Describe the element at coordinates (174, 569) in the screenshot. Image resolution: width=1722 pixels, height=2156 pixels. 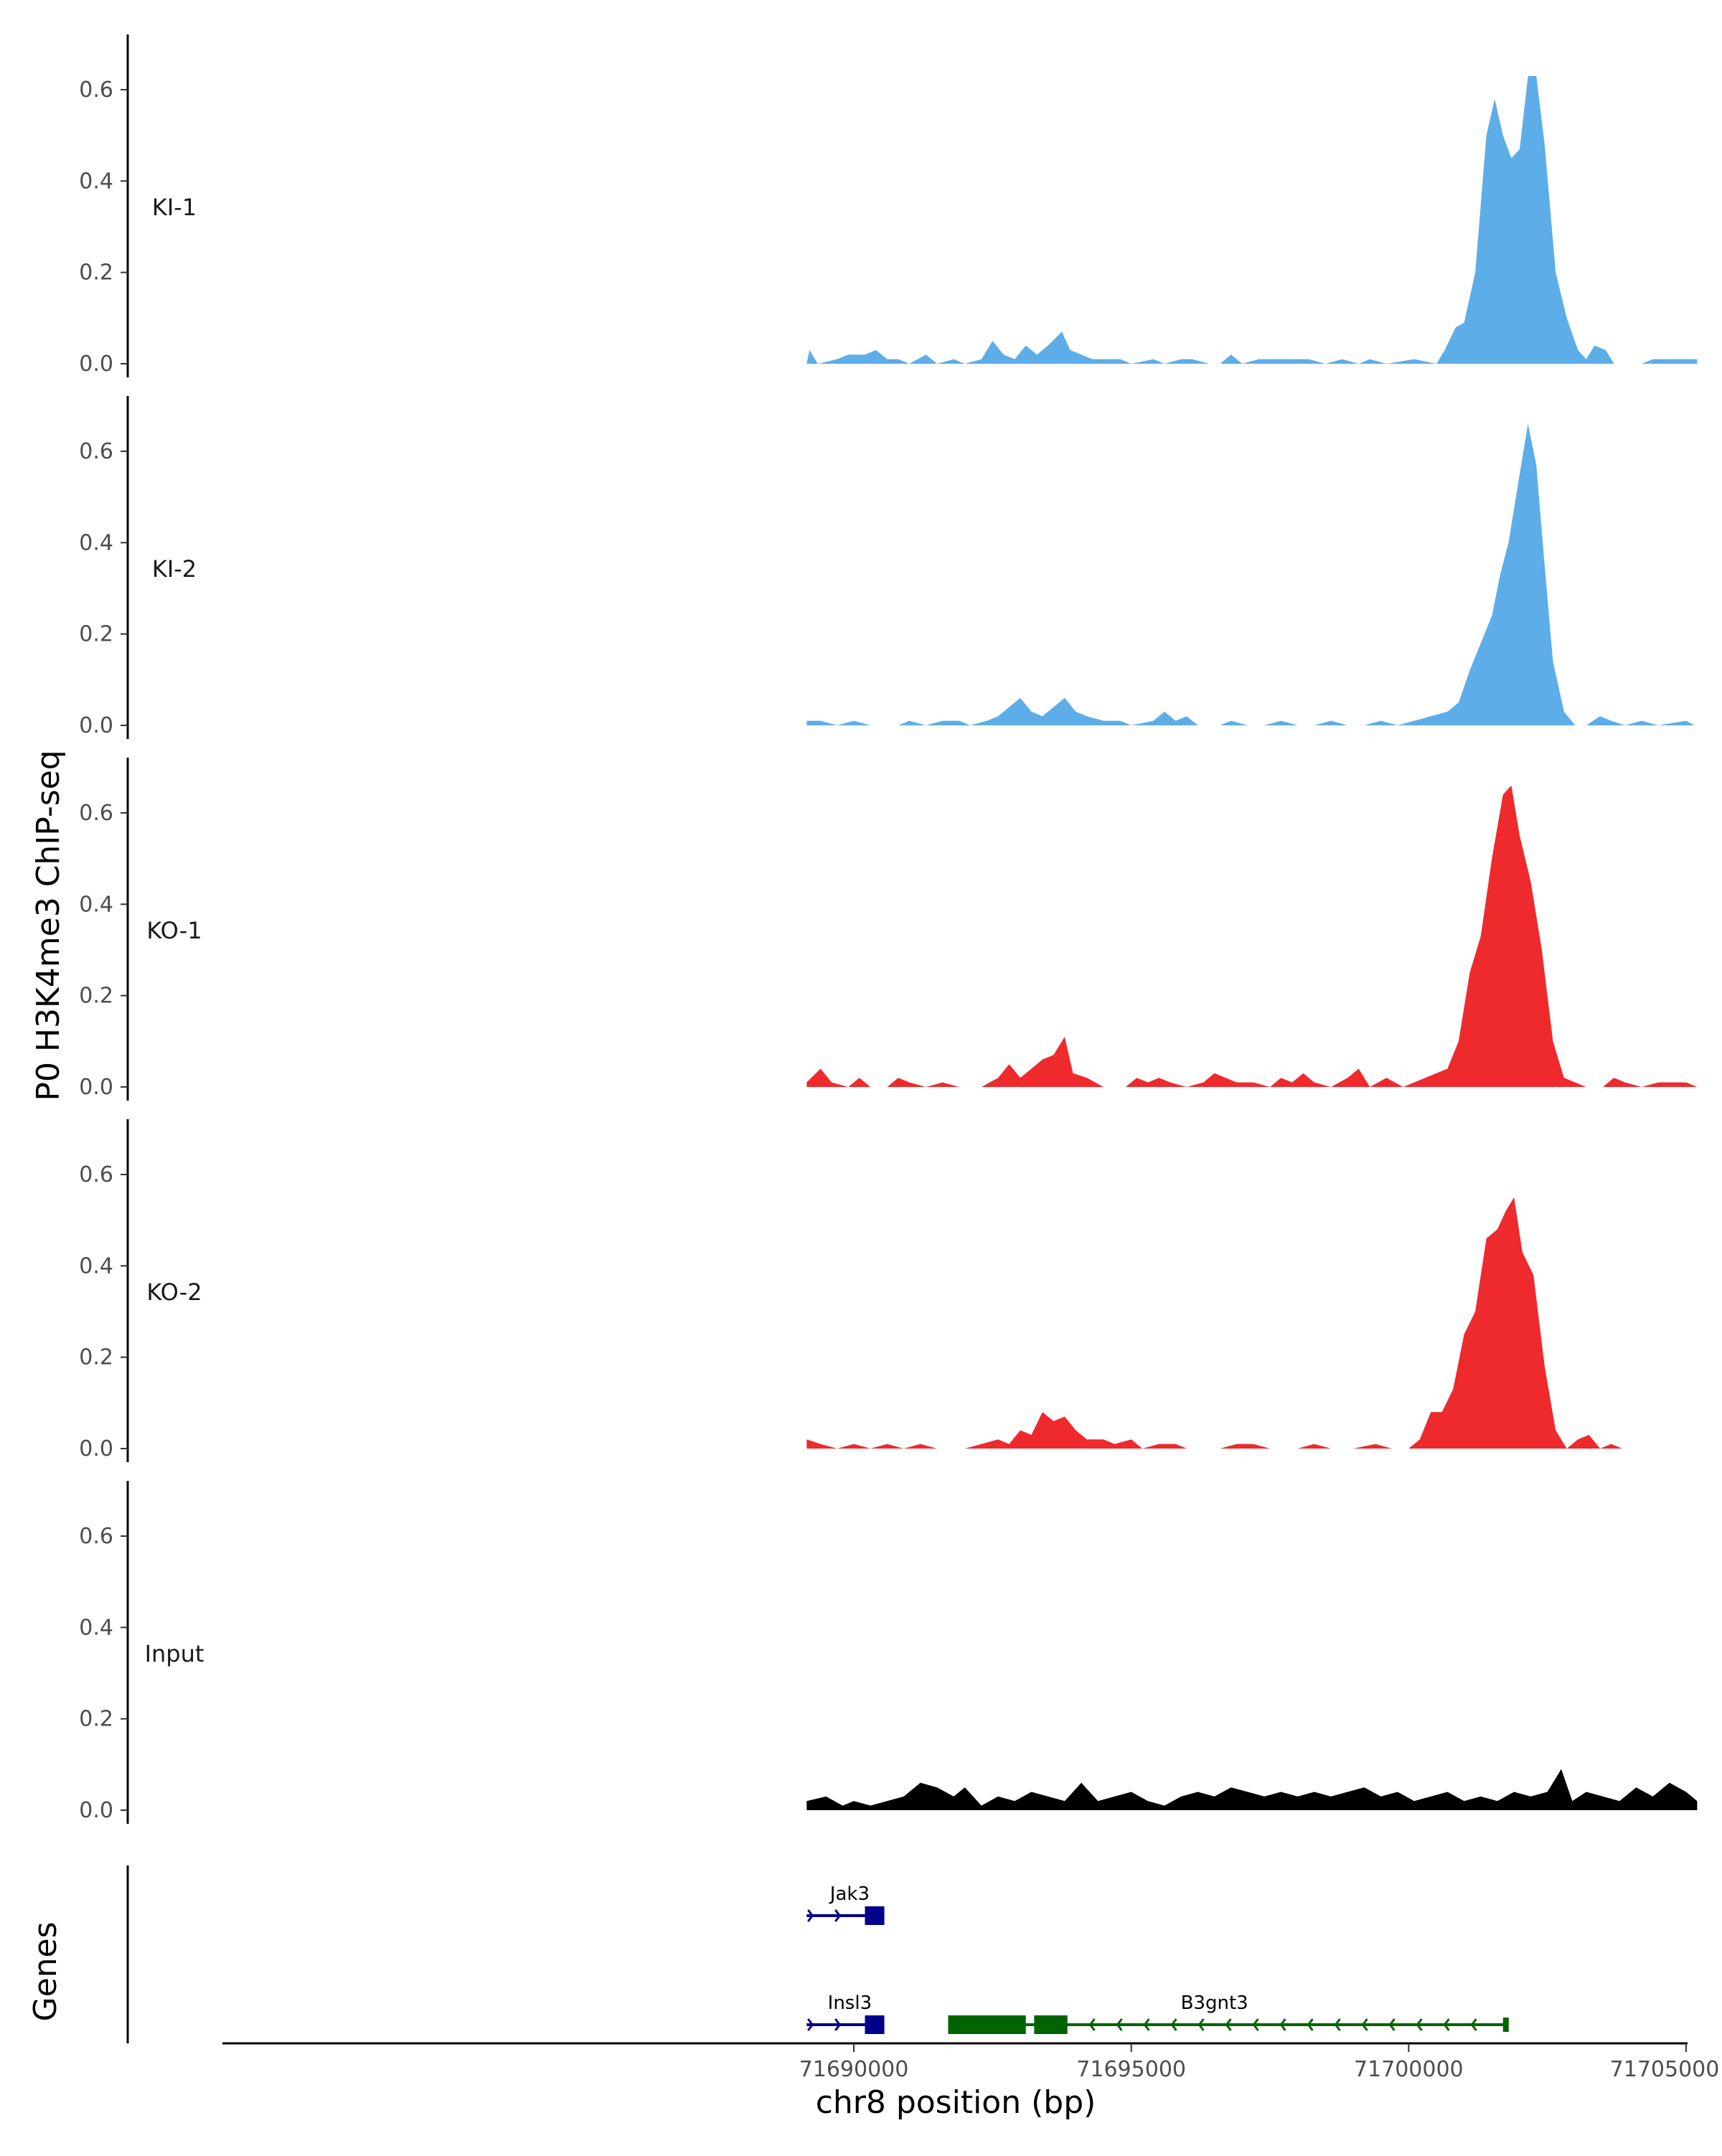
I see `track-label-ki-2: KI-2` at that location.